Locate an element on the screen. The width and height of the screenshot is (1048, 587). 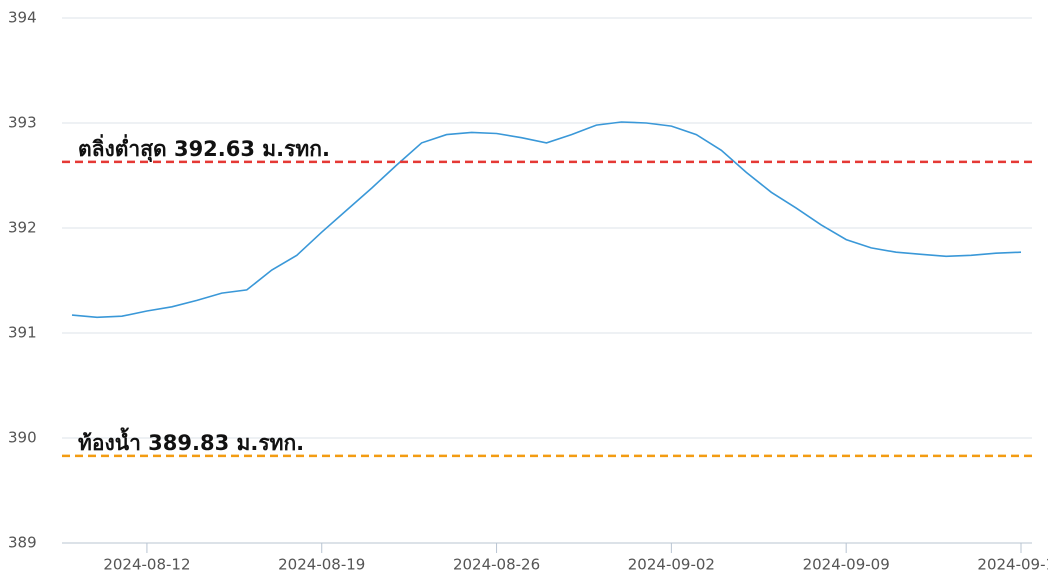
y-tick-label: 393 is located at coordinates (22, 123).